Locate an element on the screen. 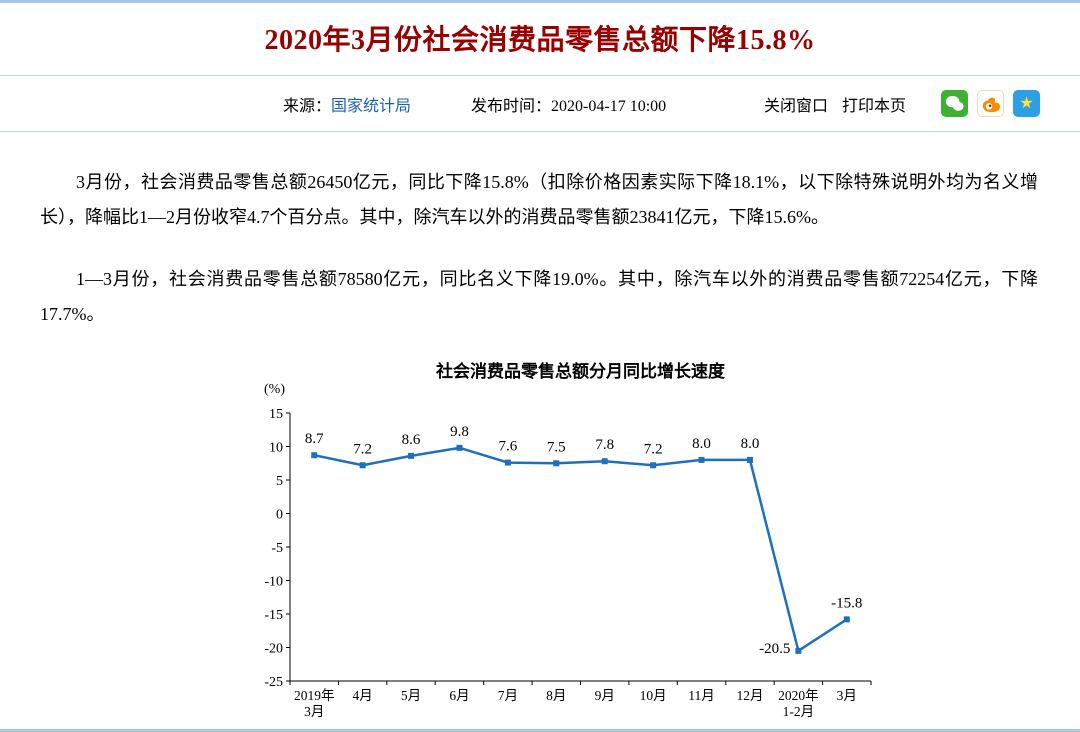 Image resolution: width=1080 pixels, height=732 pixels. qzone-favorite-icon: ★ is located at coordinates (1026, 103).